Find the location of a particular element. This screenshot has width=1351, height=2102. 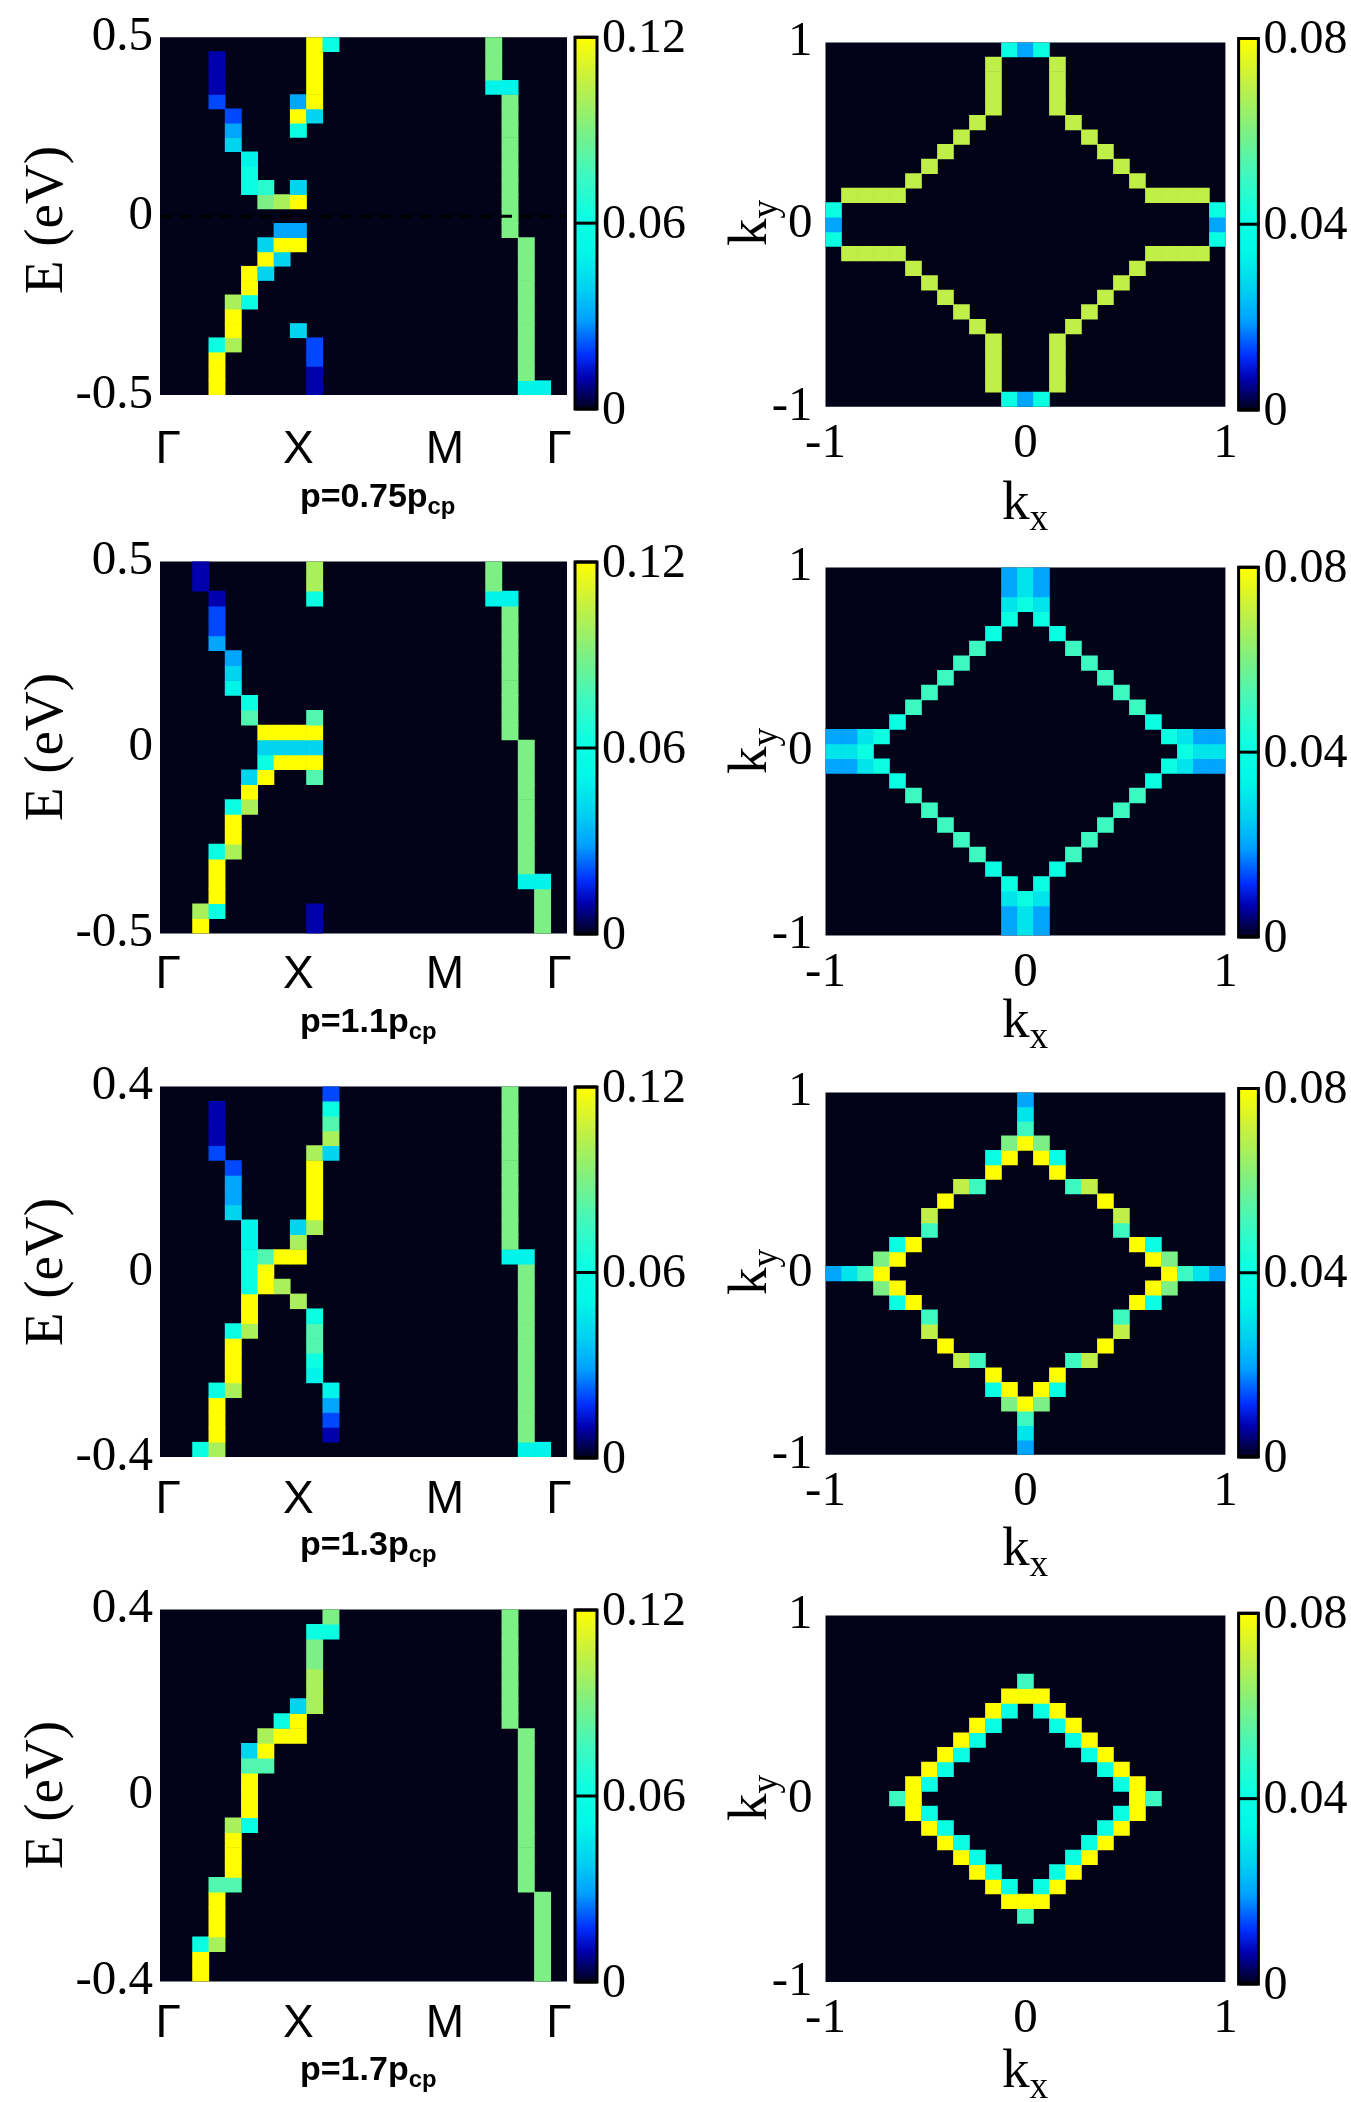

text: p=0.75p$_{cp}$ is located at coordinates (378, 498).